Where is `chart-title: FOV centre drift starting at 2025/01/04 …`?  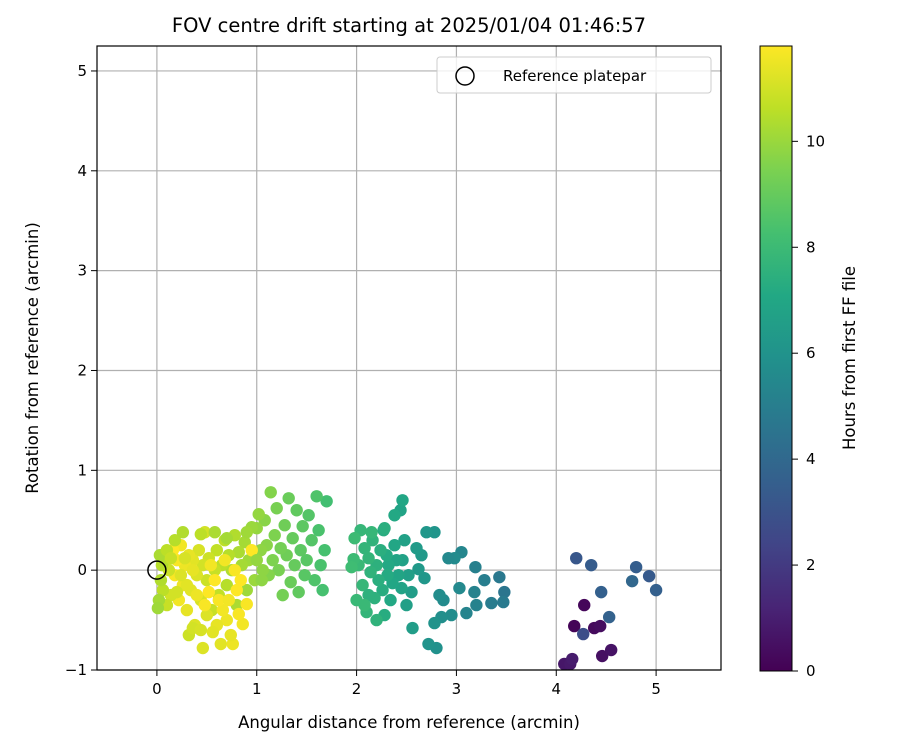 chart-title: FOV centre drift starting at 2025/01/04 … is located at coordinates (409, 25).